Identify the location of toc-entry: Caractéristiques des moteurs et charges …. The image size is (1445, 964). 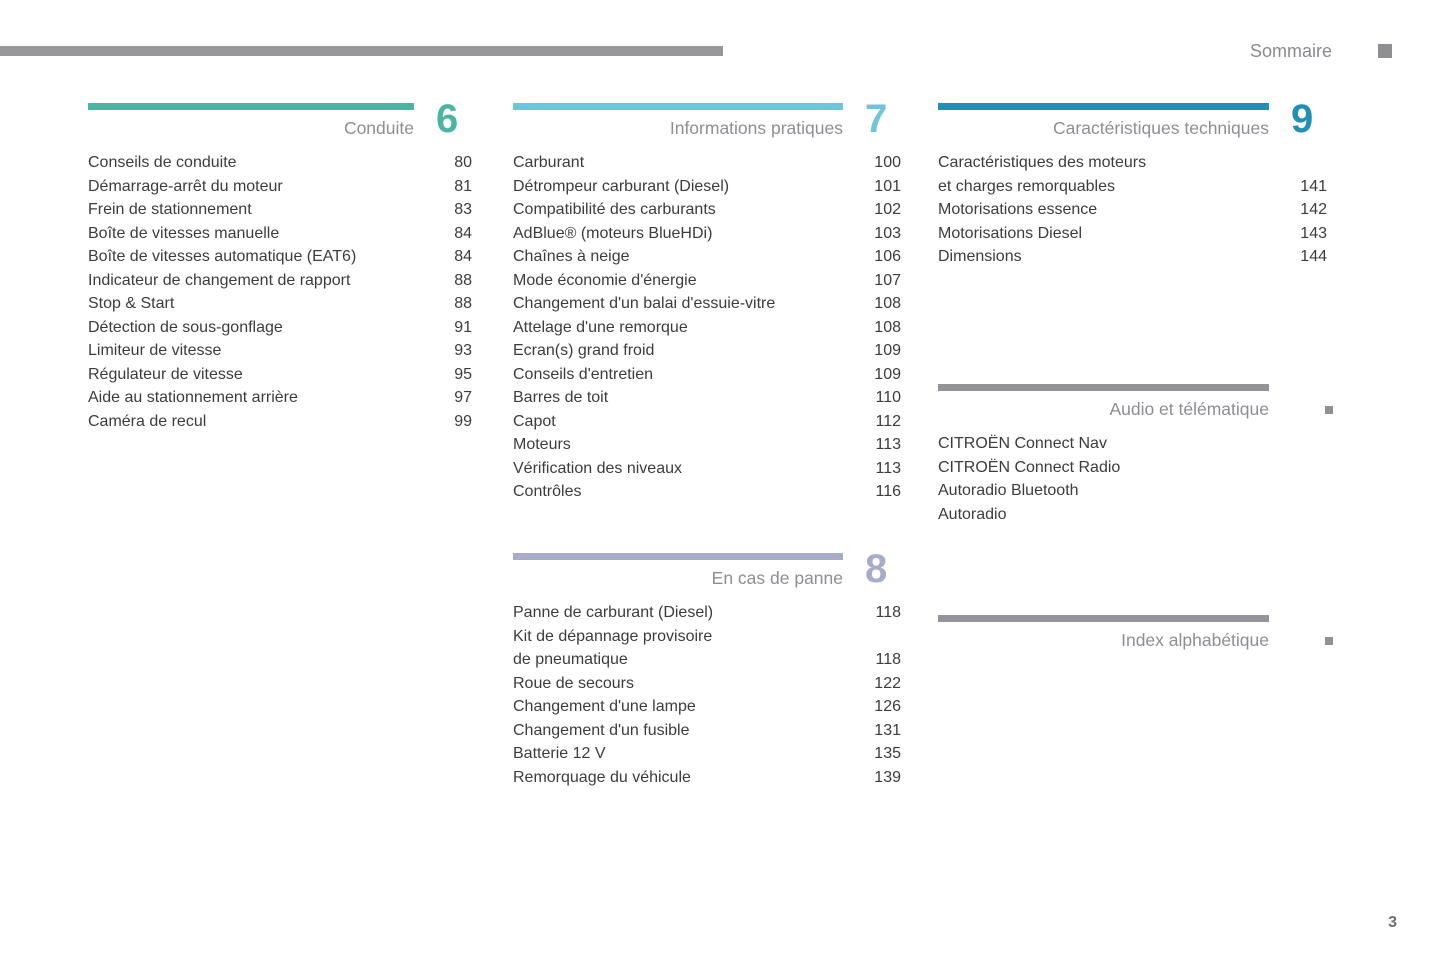
(1132, 174).